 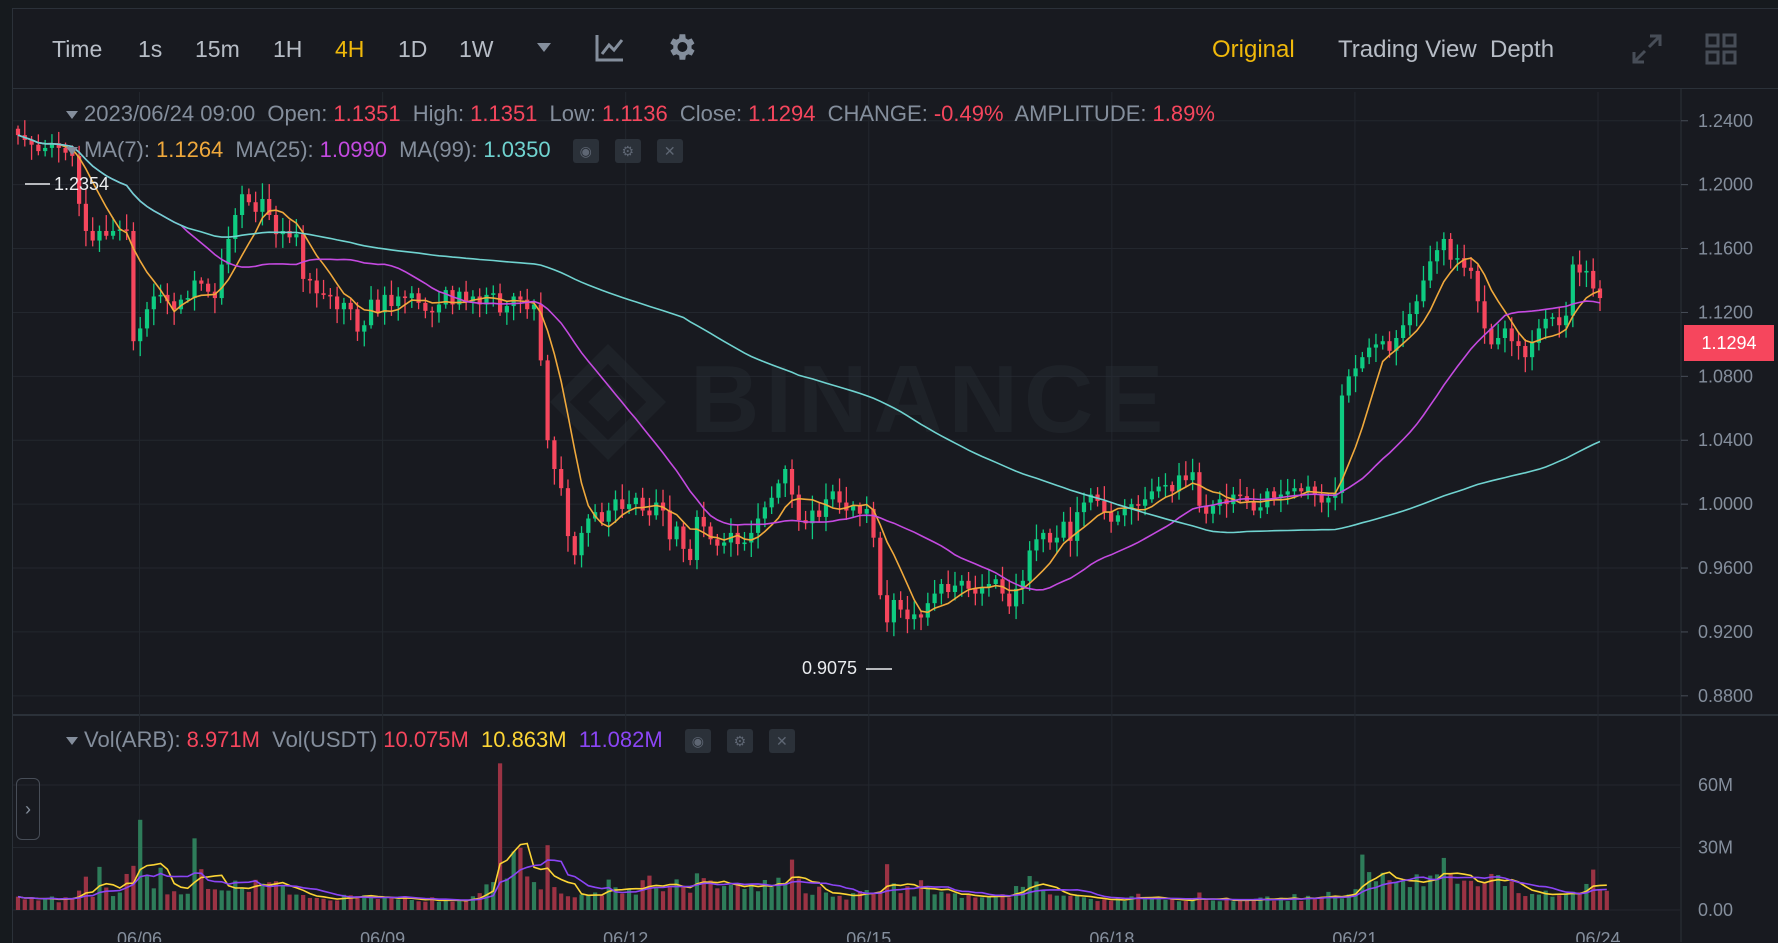 What do you see at coordinates (28, 809) in the screenshot?
I see `expand-sidebar-chevron-icon: ›` at bounding box center [28, 809].